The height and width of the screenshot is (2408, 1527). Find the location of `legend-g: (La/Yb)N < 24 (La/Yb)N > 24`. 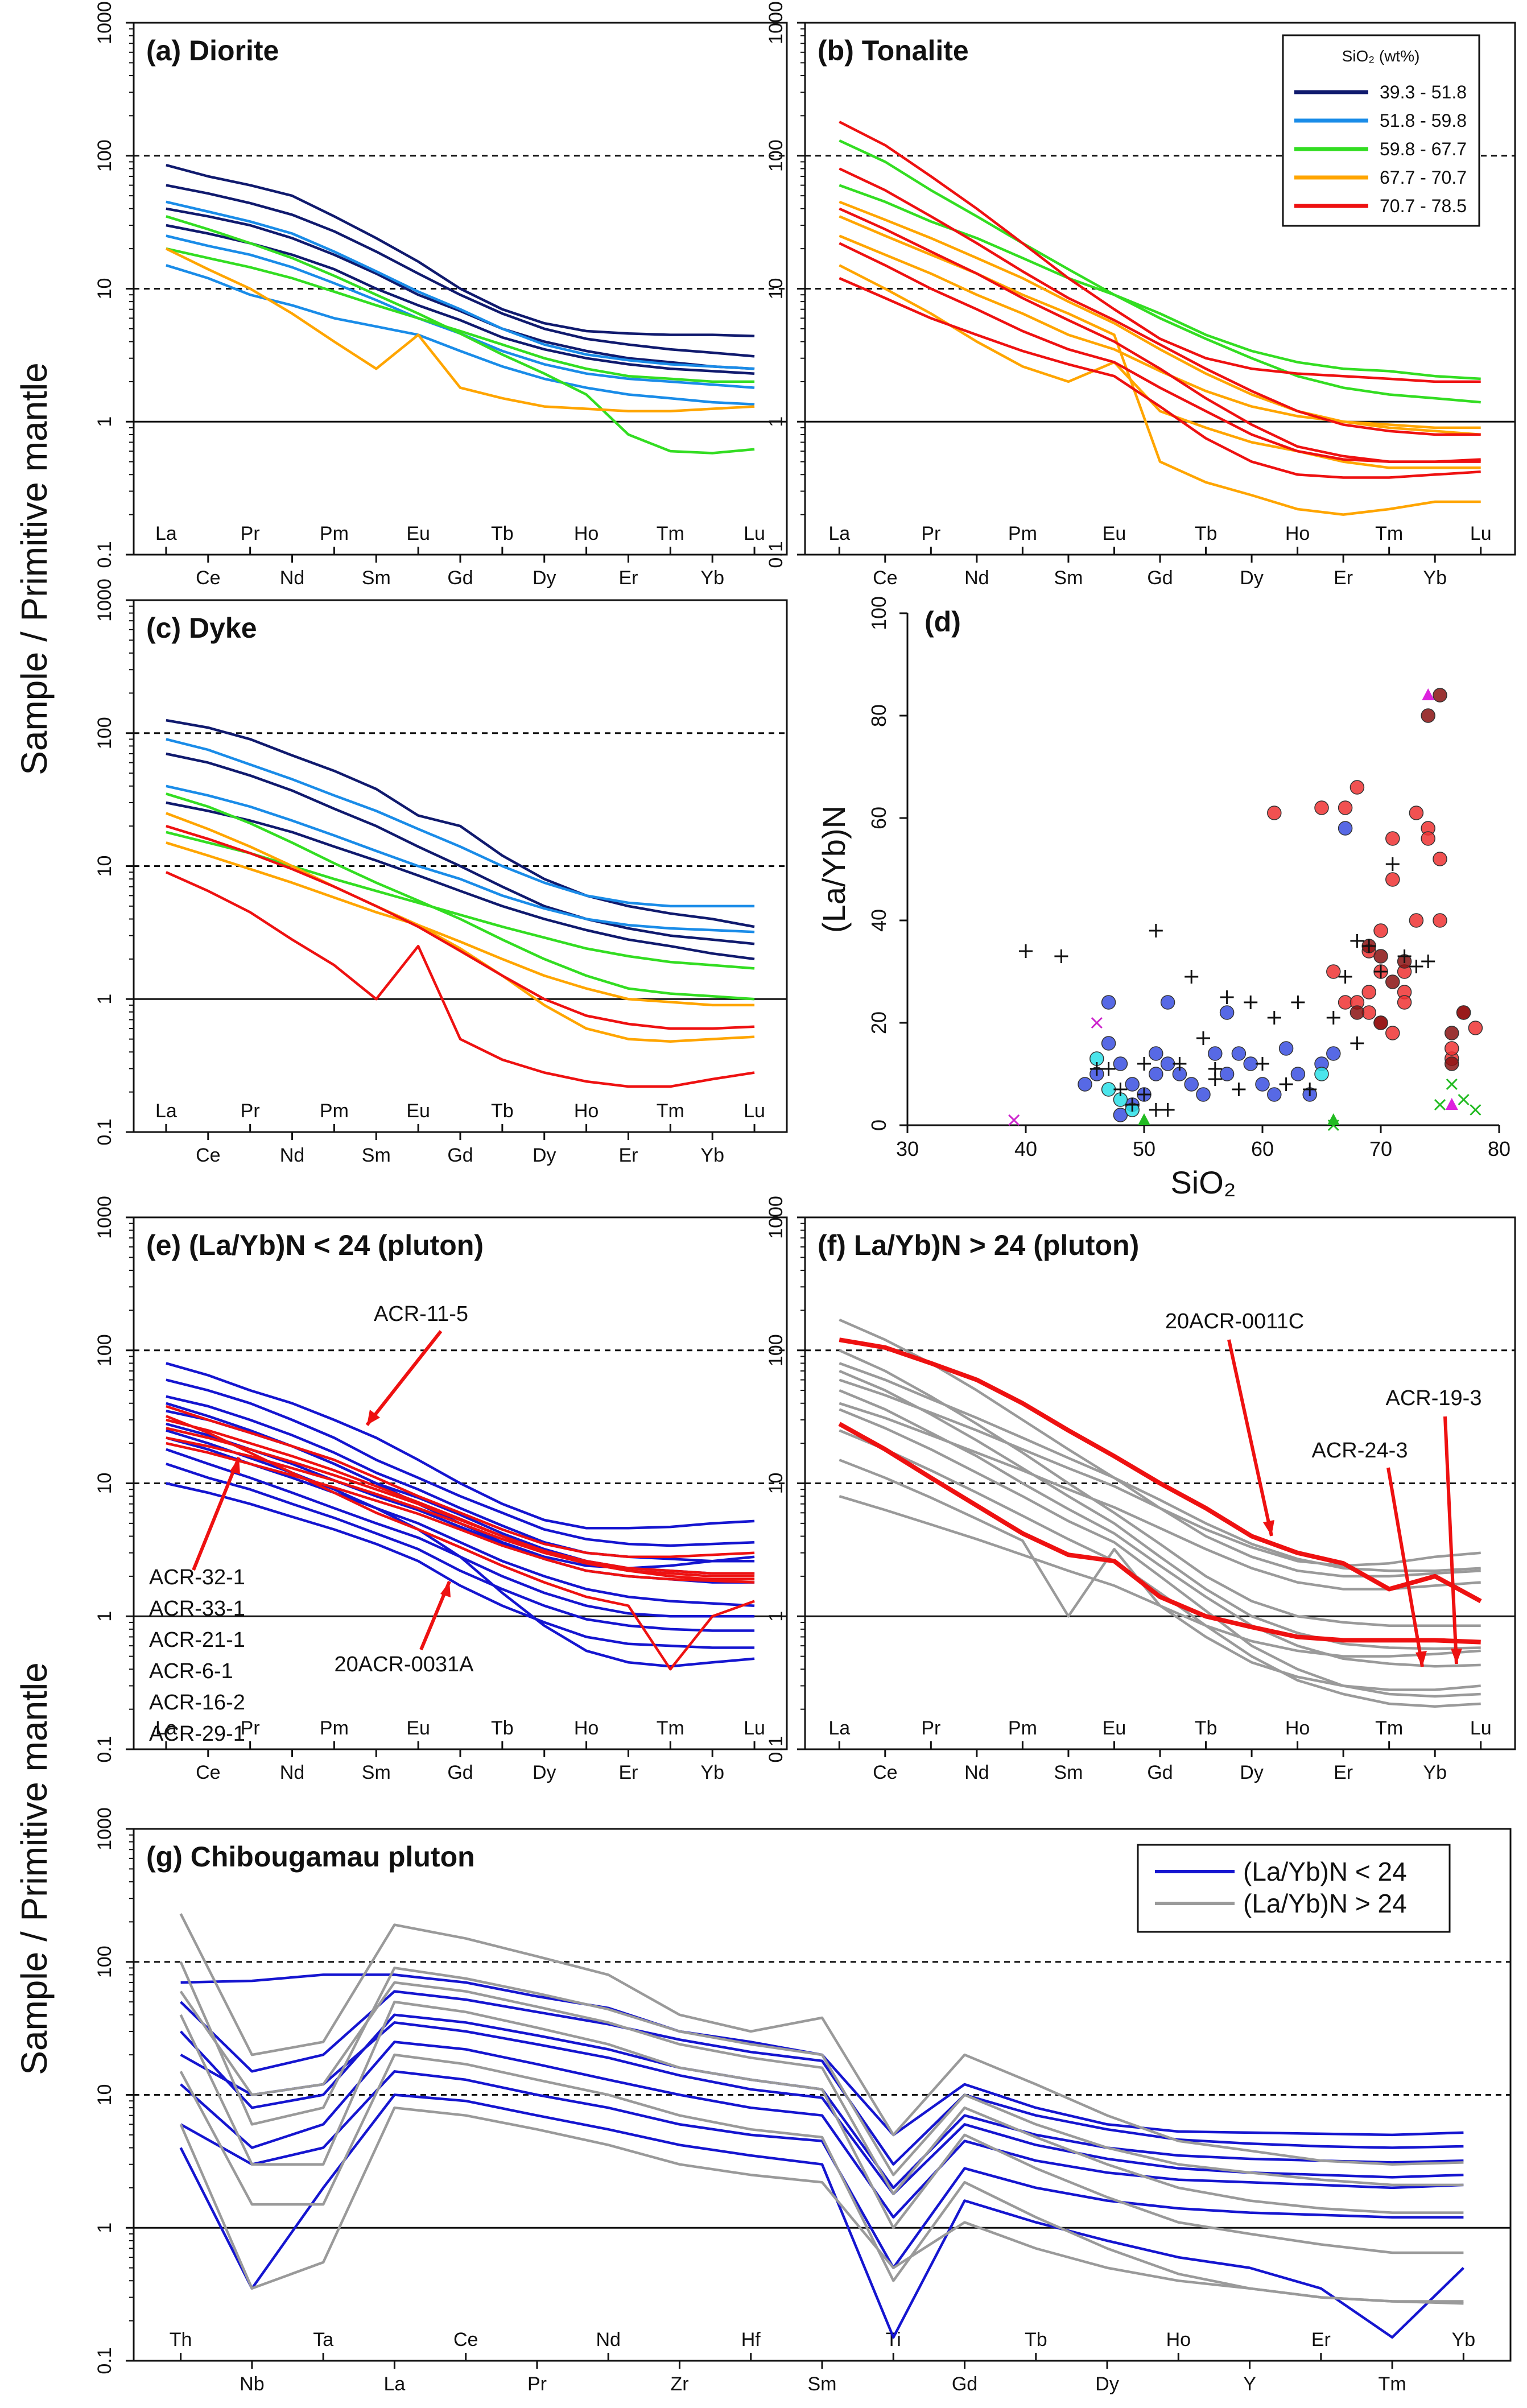

legend-g: (La/Yb)N < 24 (La/Yb)N > 24 is located at coordinates (1294, 1888).